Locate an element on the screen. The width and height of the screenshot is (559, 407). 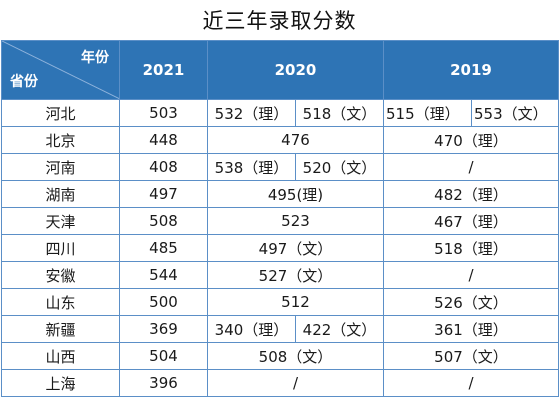
table-row: 天津 508 523 467（理） is located at coordinates (280, 221).